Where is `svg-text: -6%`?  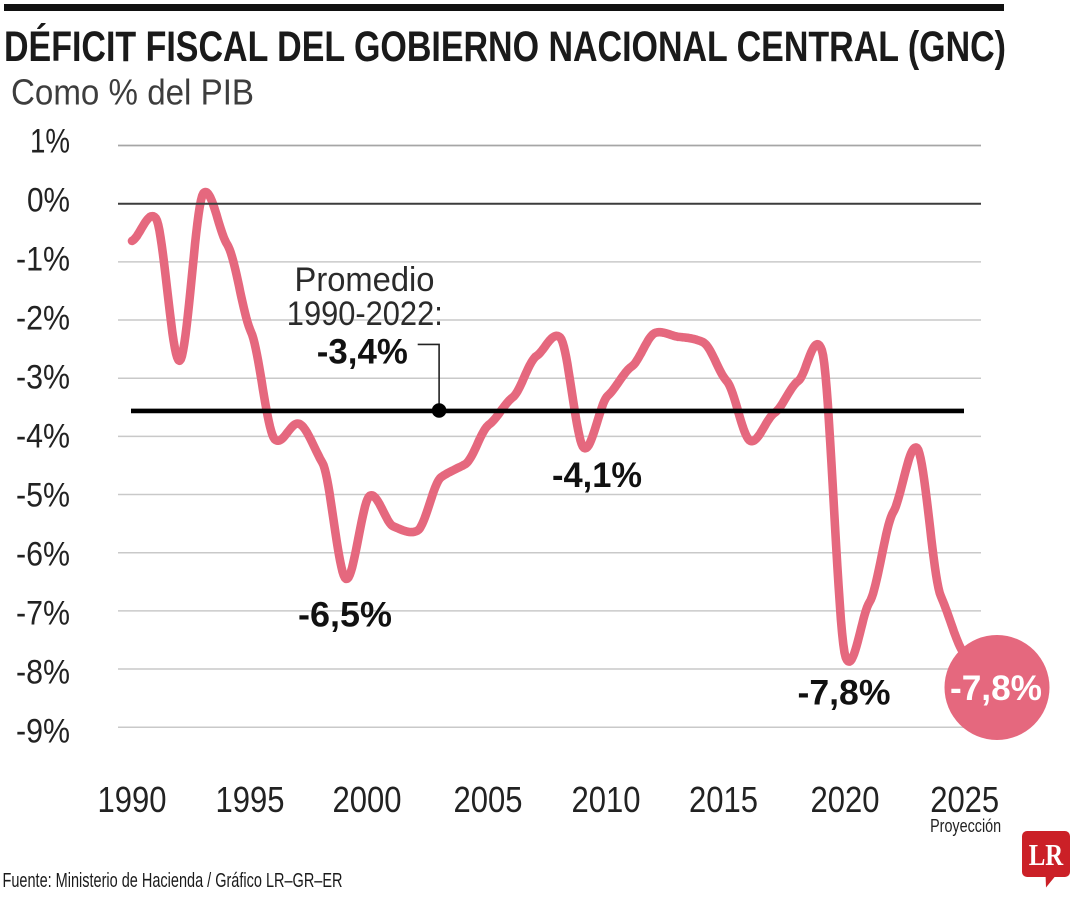
svg-text: -6% is located at coordinates (43, 555).